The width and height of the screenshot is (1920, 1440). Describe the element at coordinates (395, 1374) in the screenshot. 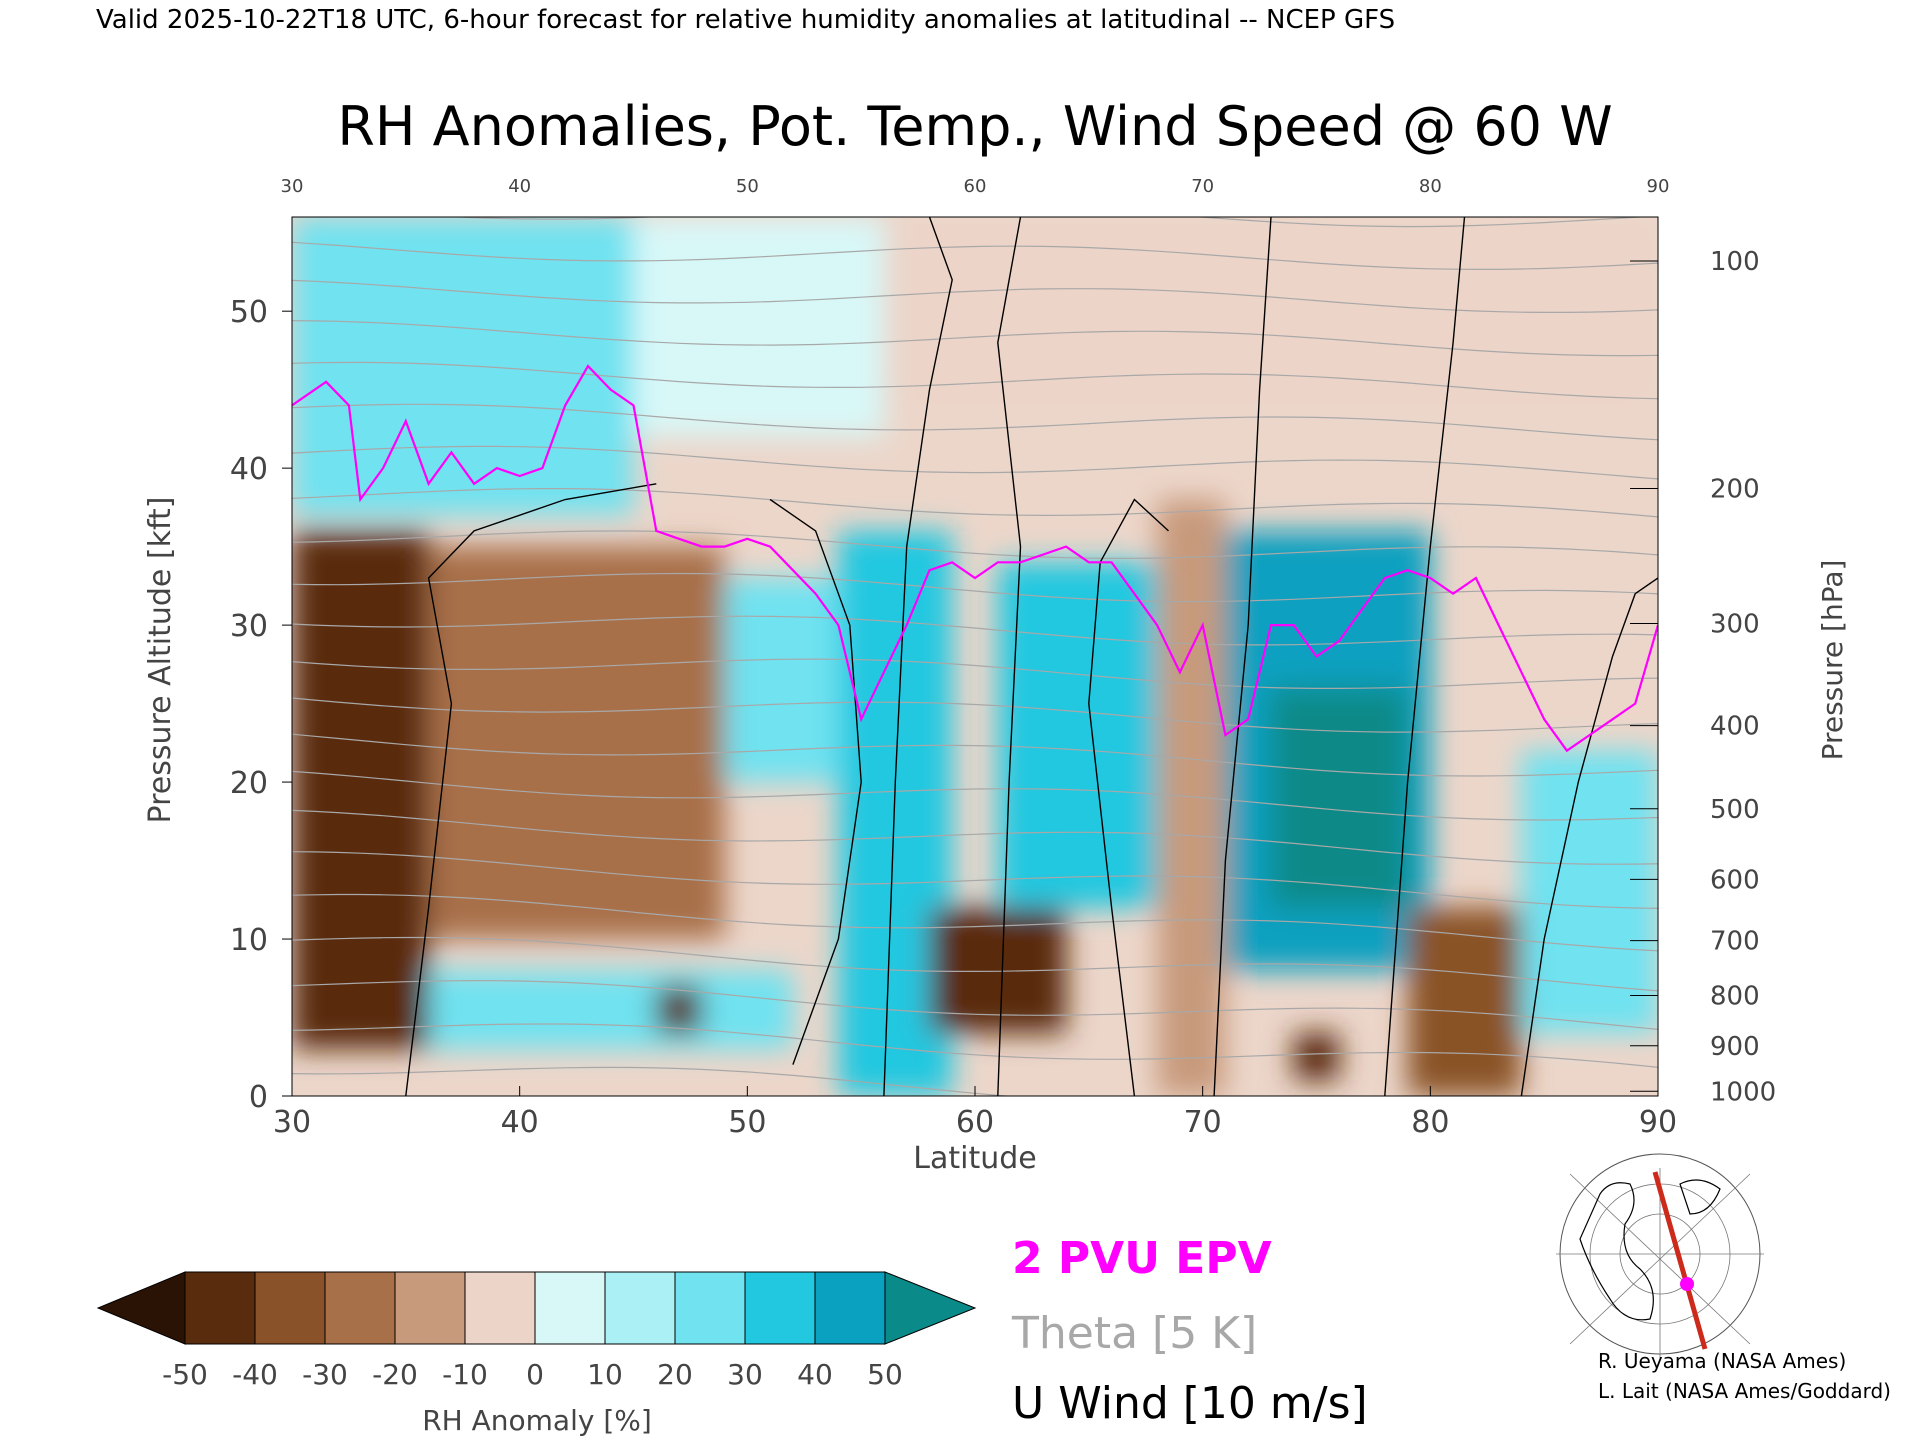

I see `colorbar-tick-label-3: -20` at that location.